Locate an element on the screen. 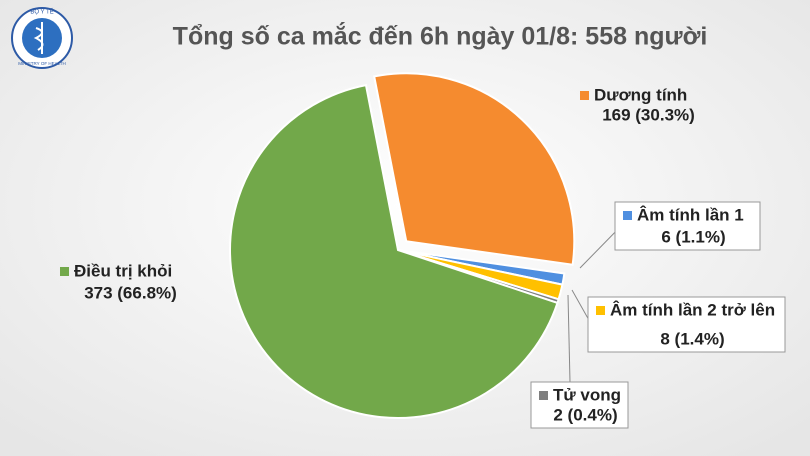 The height and width of the screenshot is (456, 810). slice-value: 169 (30.3%) is located at coordinates (648, 114).